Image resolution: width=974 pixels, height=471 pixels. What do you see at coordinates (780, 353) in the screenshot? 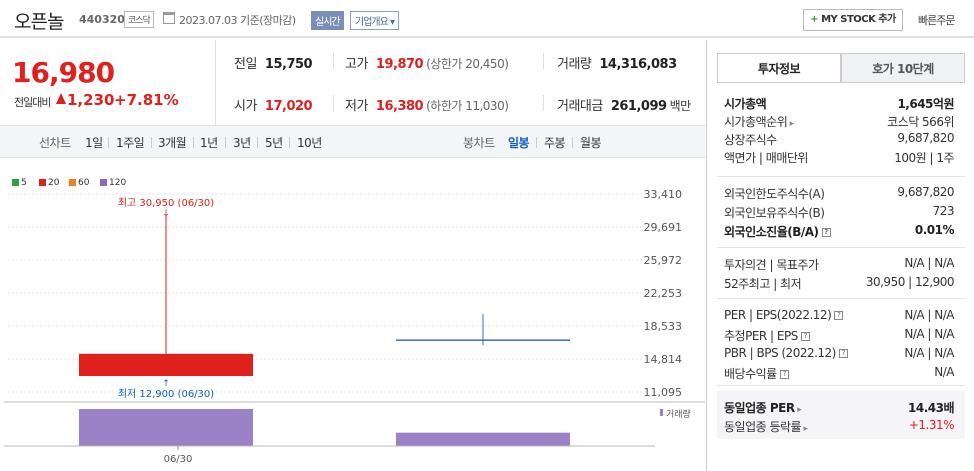
I see `info-label-text: PBR | BPS (2022.12)` at bounding box center [780, 353].